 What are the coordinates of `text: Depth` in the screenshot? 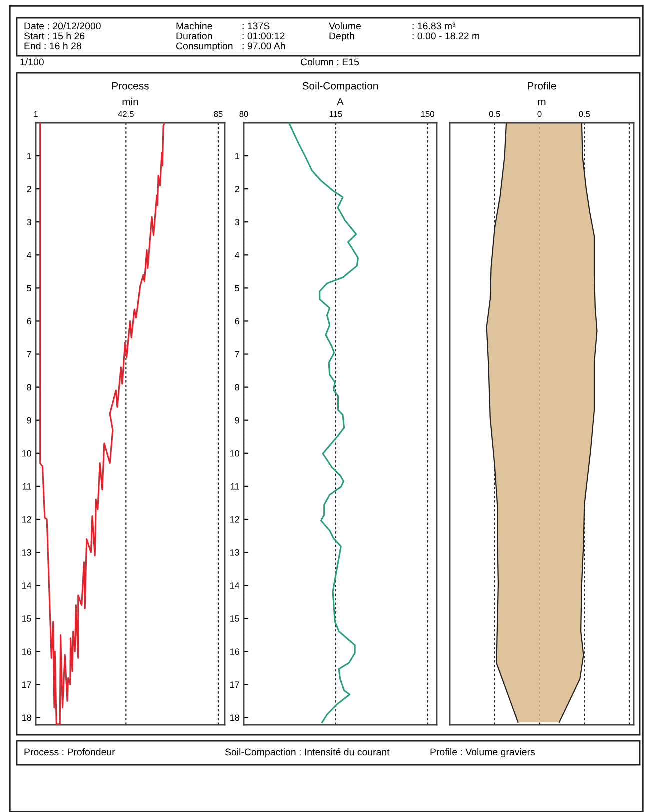 It's located at (342, 37).